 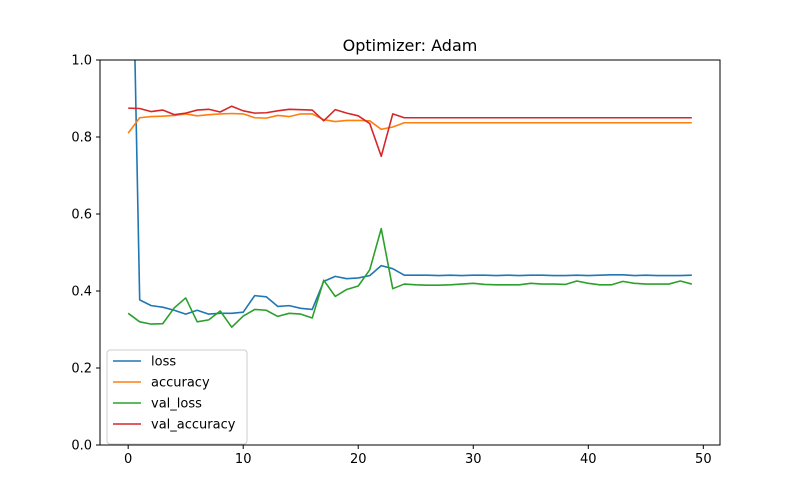 What do you see at coordinates (81, 369) in the screenshot?
I see `y-tick-label: 0.2` at bounding box center [81, 369].